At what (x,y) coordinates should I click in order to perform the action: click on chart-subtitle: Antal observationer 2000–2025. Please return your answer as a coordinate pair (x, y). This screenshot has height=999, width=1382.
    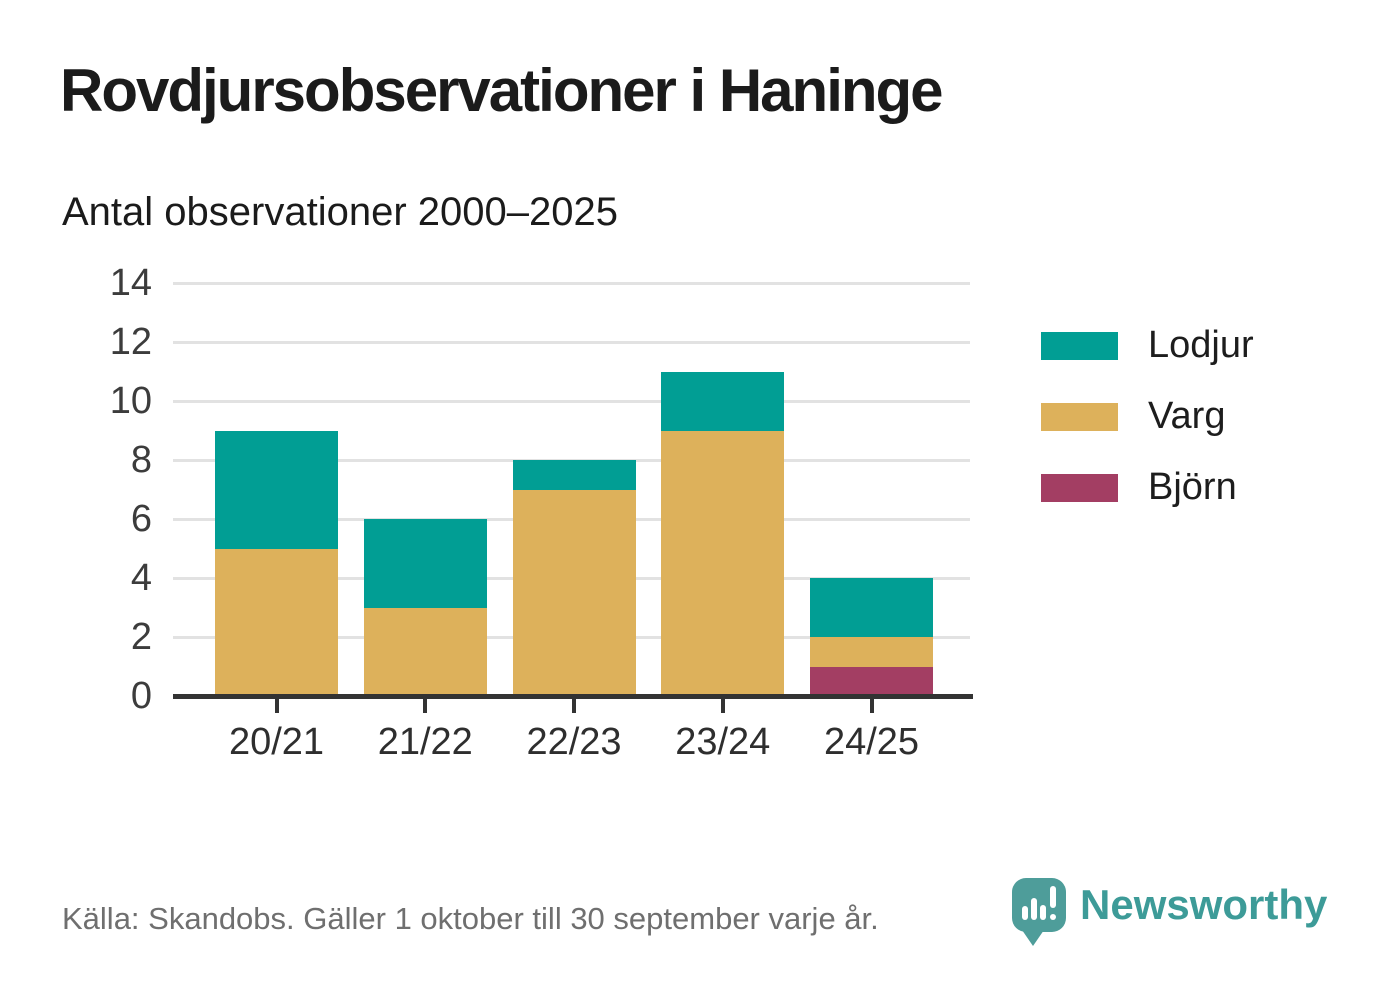
    Looking at the image, I should click on (340, 212).